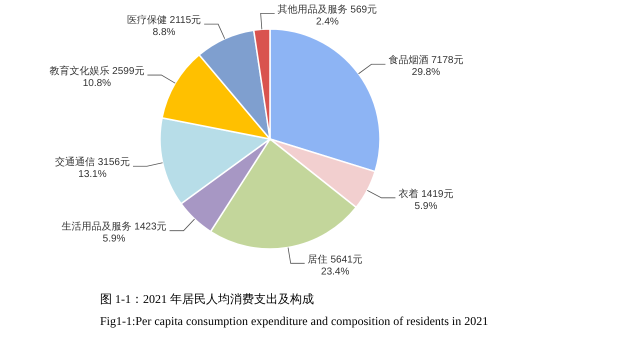 Image resolution: width=636 pixels, height=340 pixels. What do you see at coordinates (114, 232) in the screenshot?
I see `slice-label: 生活用品及服务 1423元 5.9%` at bounding box center [114, 232].